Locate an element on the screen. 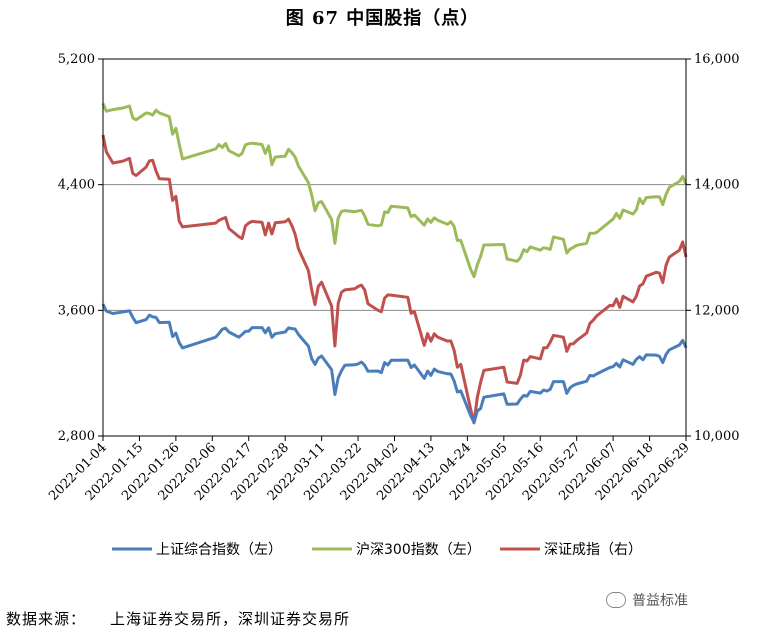  left-y-axis: 2,800 3,600 4,400 5,200 is located at coordinates (80, 248).